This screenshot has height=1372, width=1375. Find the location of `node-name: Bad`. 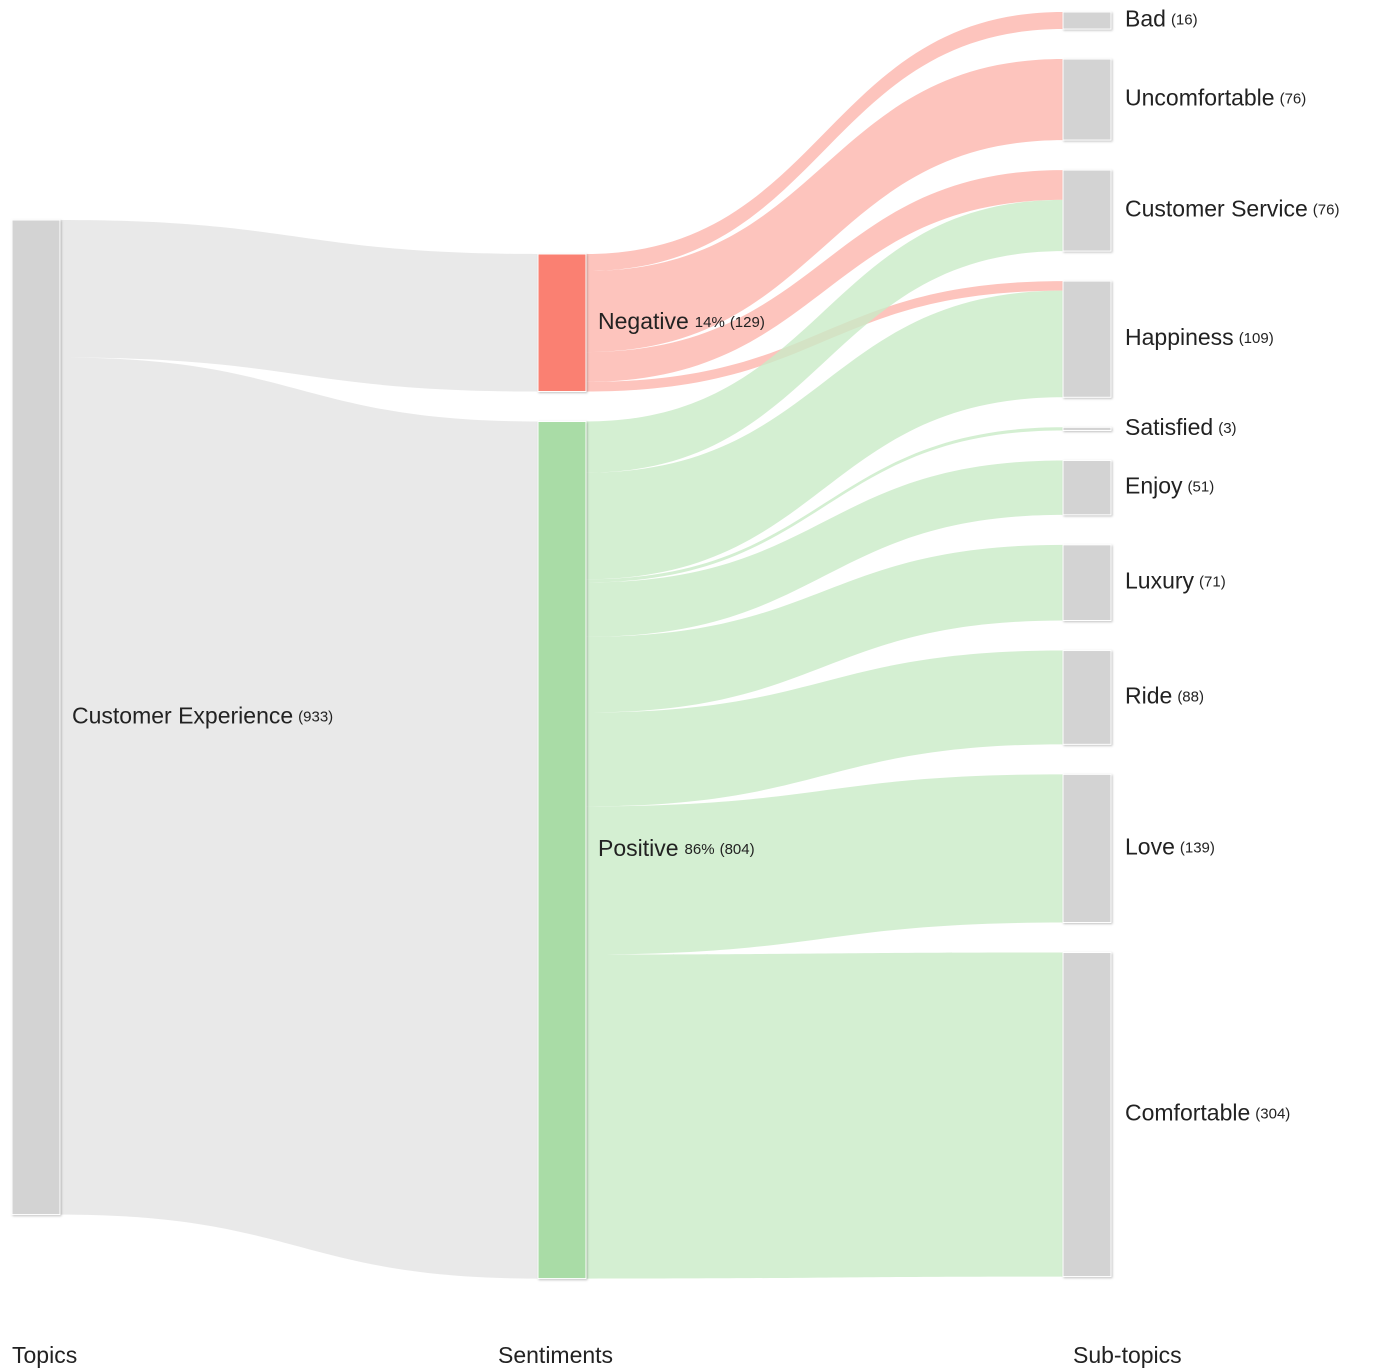

node-name: Bad is located at coordinates (1145, 19).